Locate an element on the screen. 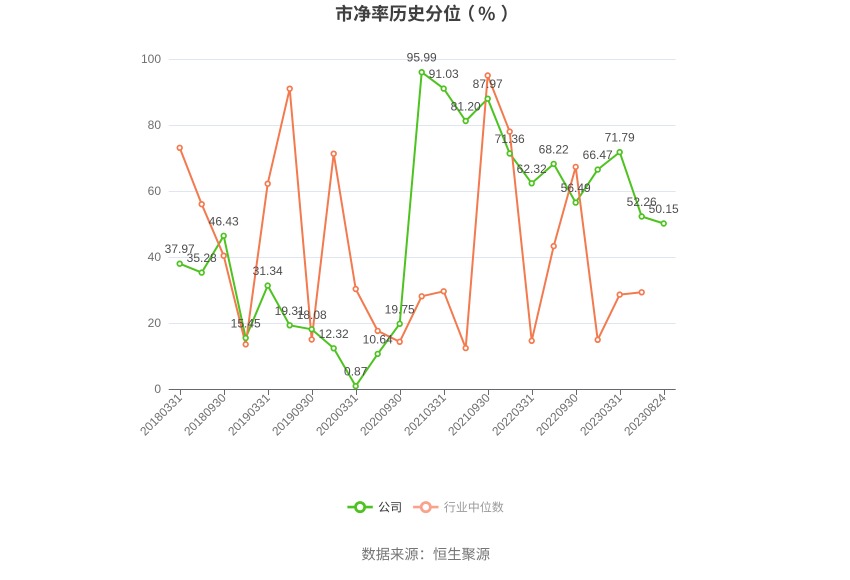 This screenshot has height=580, width=850. svg-text: 12.32 is located at coordinates (334, 334).